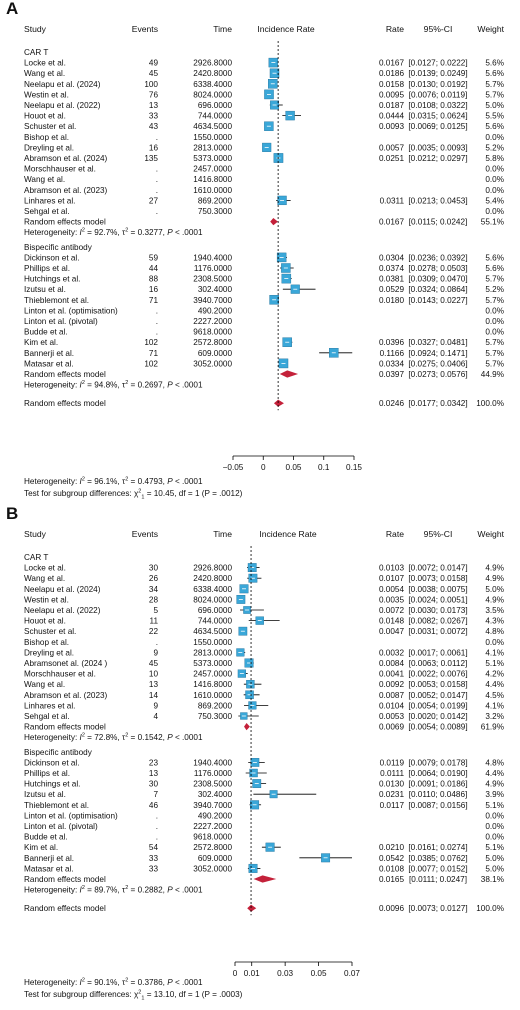 The height and width of the screenshot is (1010, 520). Describe the element at coordinates (391, 300) in the screenshot. I see `study-rate: 0.0180` at that location.